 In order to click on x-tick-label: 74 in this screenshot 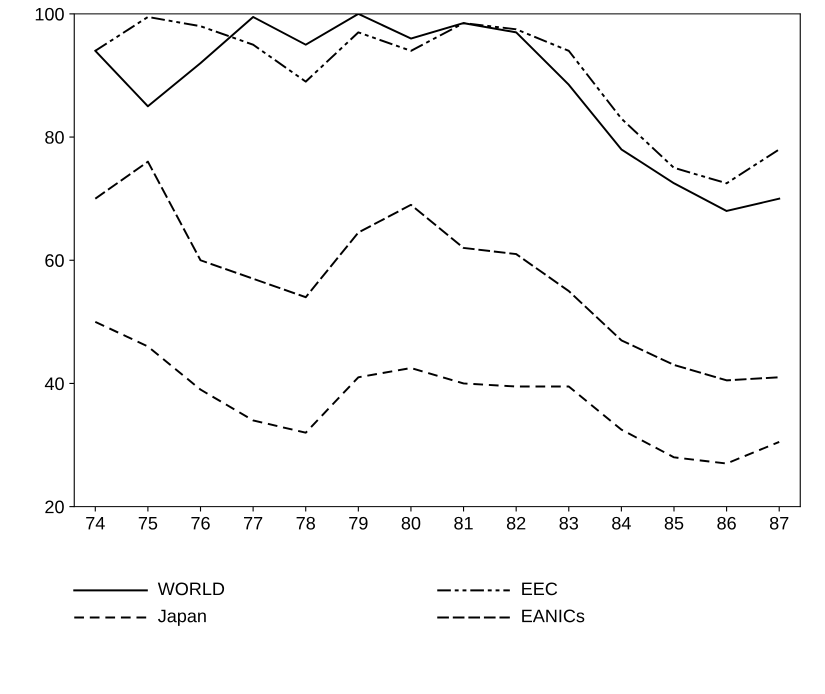, I will do `click(95, 523)`.